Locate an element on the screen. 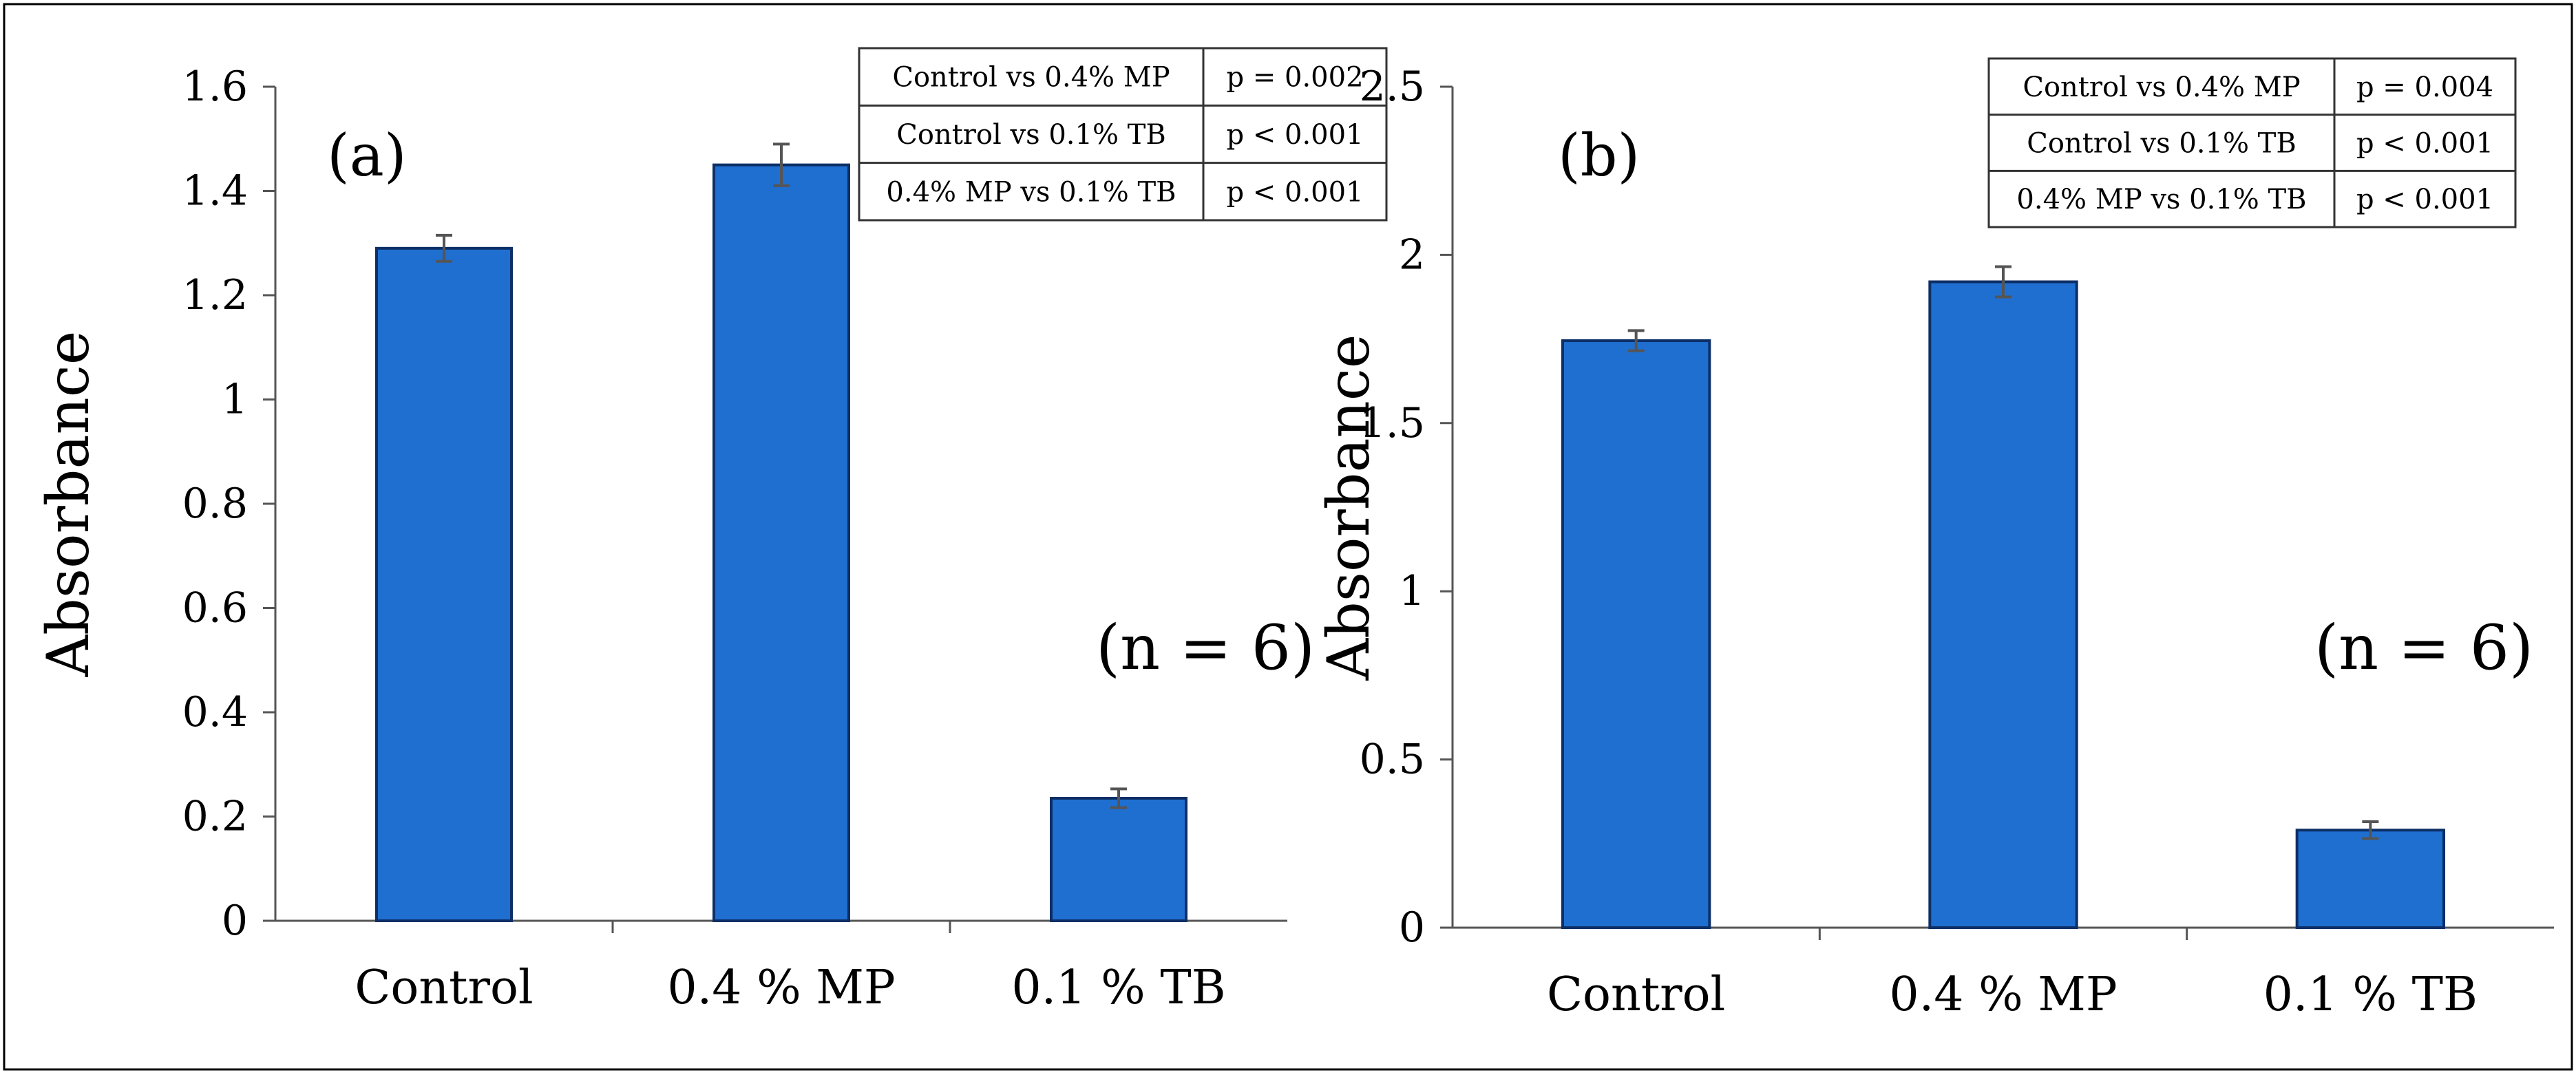 The image size is (2576, 1077). y-tick-label: 1.5 is located at coordinates (1393, 423).